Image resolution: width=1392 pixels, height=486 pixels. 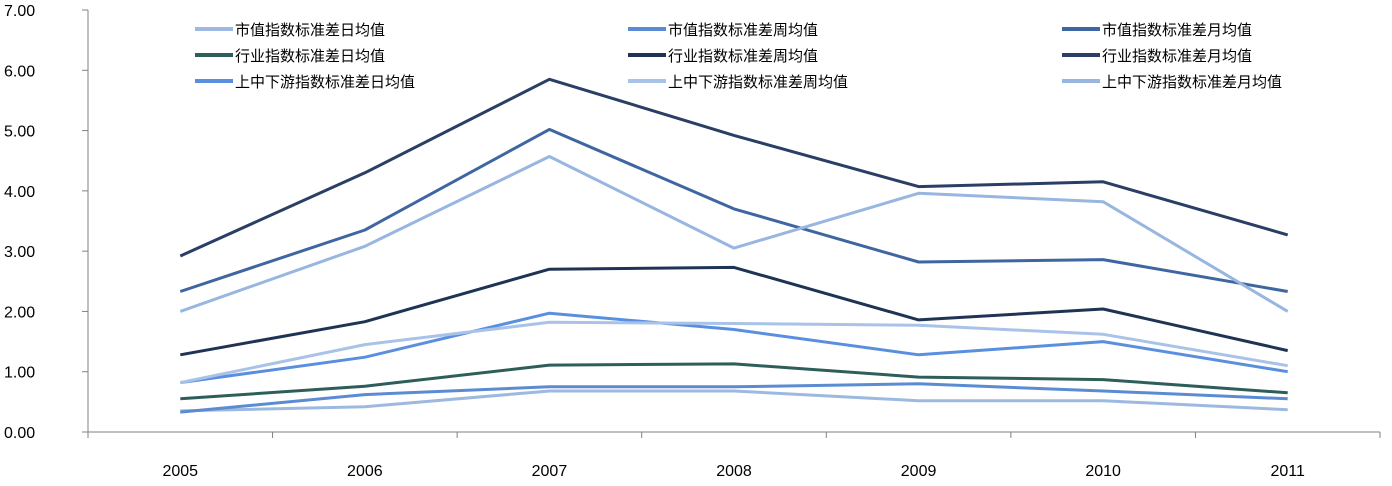 What do you see at coordinates (919, 471) in the screenshot?
I see `x-tick-label: 2009` at bounding box center [919, 471].